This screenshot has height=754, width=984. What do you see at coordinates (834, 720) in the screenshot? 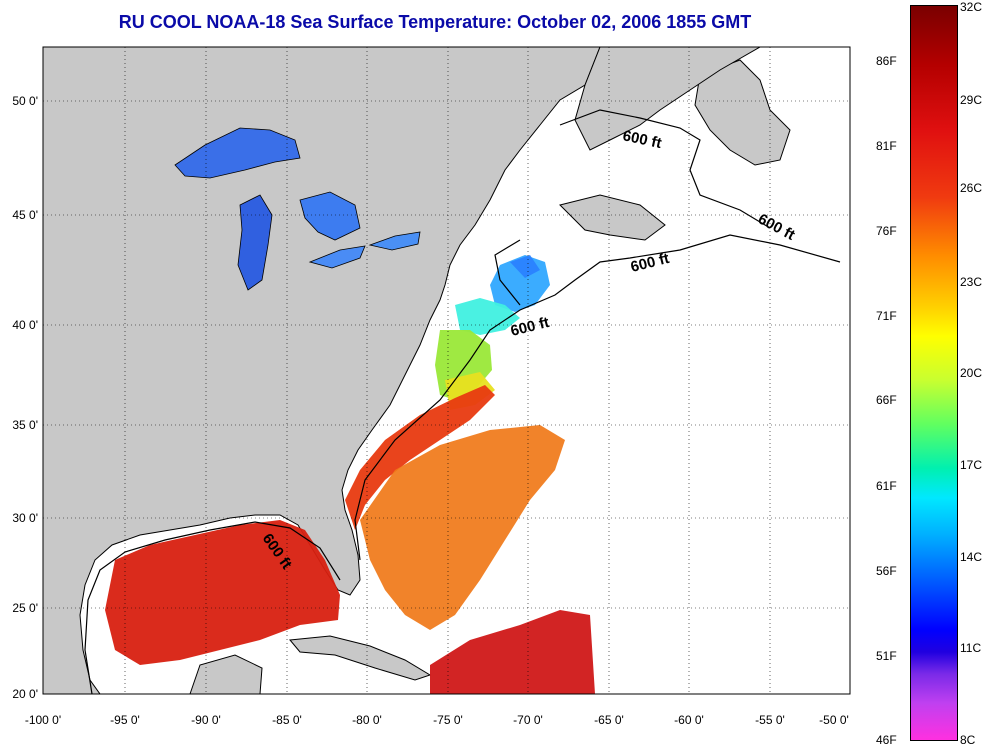
I see `lon-tick: -50 0'` at bounding box center [834, 720].